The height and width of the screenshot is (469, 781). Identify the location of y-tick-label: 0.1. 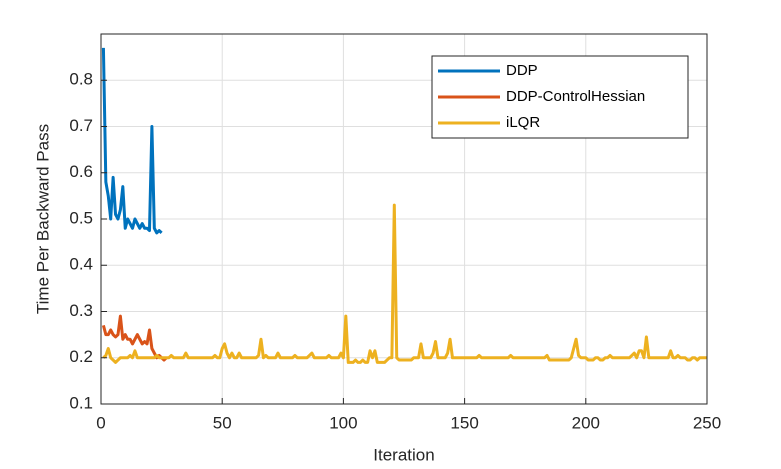
(81, 402).